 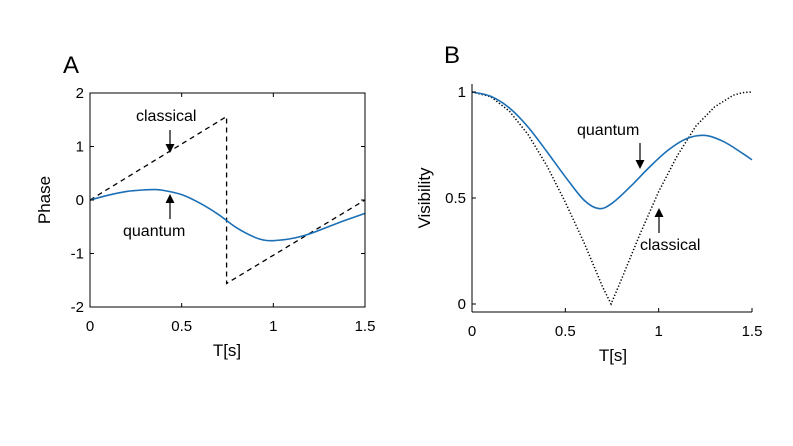 I want to click on annotation-classical-b: classical, so click(x=670, y=245).